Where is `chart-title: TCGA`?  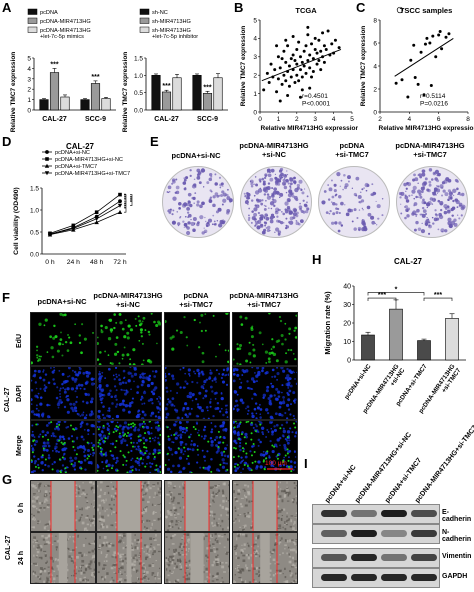
chart-title: TCGA is located at coordinates (306, 10).